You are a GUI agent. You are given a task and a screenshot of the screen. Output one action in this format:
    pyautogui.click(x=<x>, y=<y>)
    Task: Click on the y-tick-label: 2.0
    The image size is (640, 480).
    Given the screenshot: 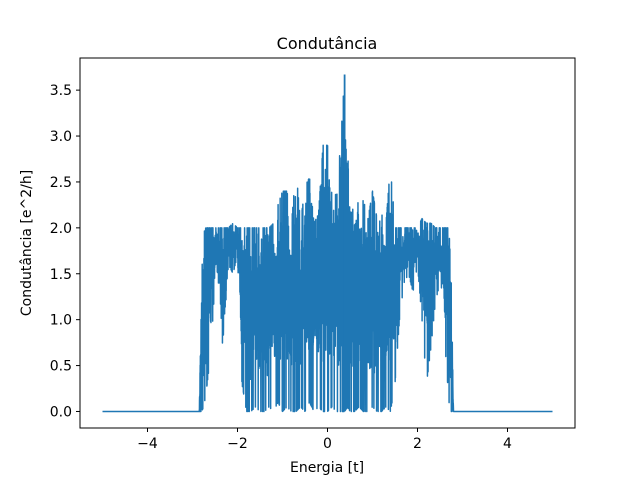 What is the action you would take?
    pyautogui.click(x=61, y=229)
    